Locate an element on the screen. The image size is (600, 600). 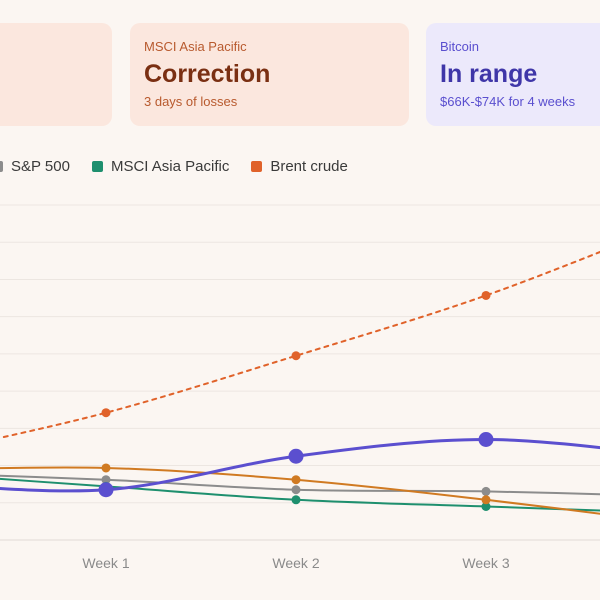
legend-label: S&P 500 is located at coordinates (40, 166).